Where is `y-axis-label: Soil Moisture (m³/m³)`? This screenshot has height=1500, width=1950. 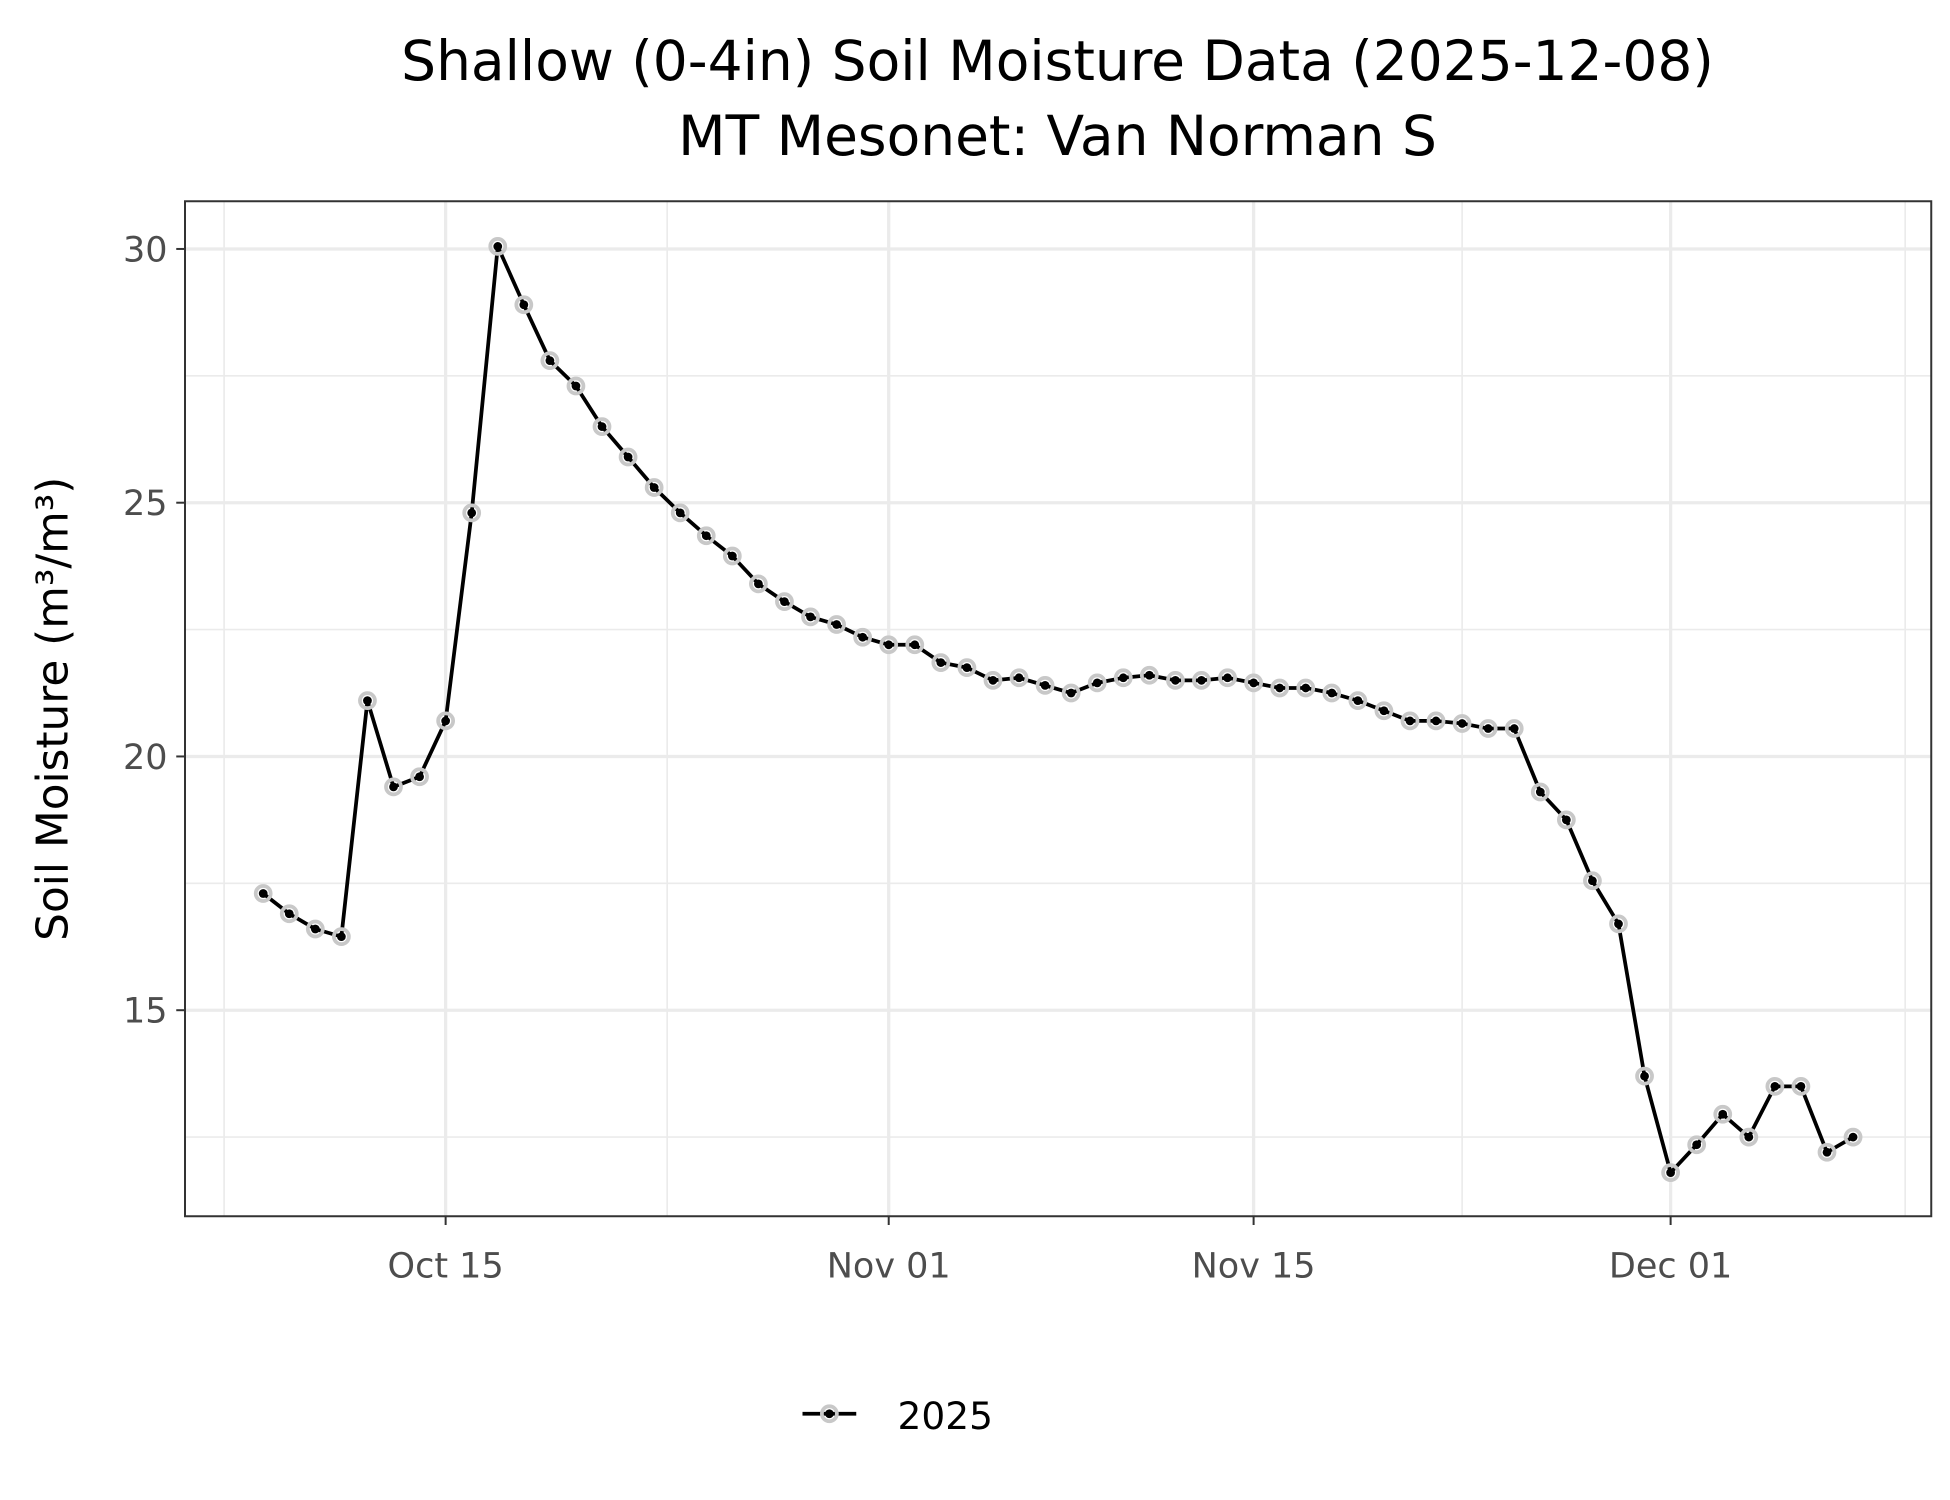
y-axis-label: Soil Moisture (m³/m³) is located at coordinates (53, 709).